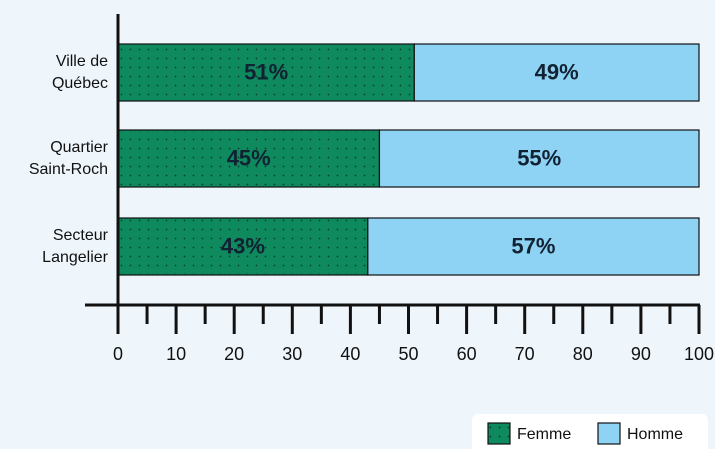 This screenshot has width=715, height=449. What do you see at coordinates (655, 434) in the screenshot?
I see `legend-label: Homme` at bounding box center [655, 434].